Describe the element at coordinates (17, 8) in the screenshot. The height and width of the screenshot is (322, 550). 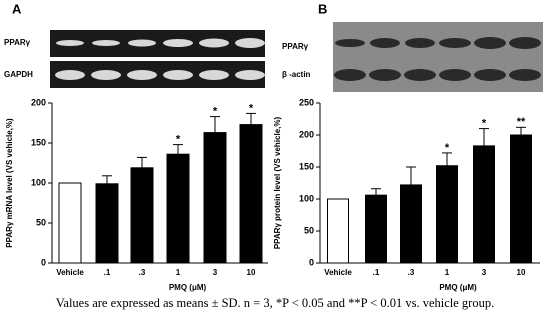
I see `panel-label: A` at that location.